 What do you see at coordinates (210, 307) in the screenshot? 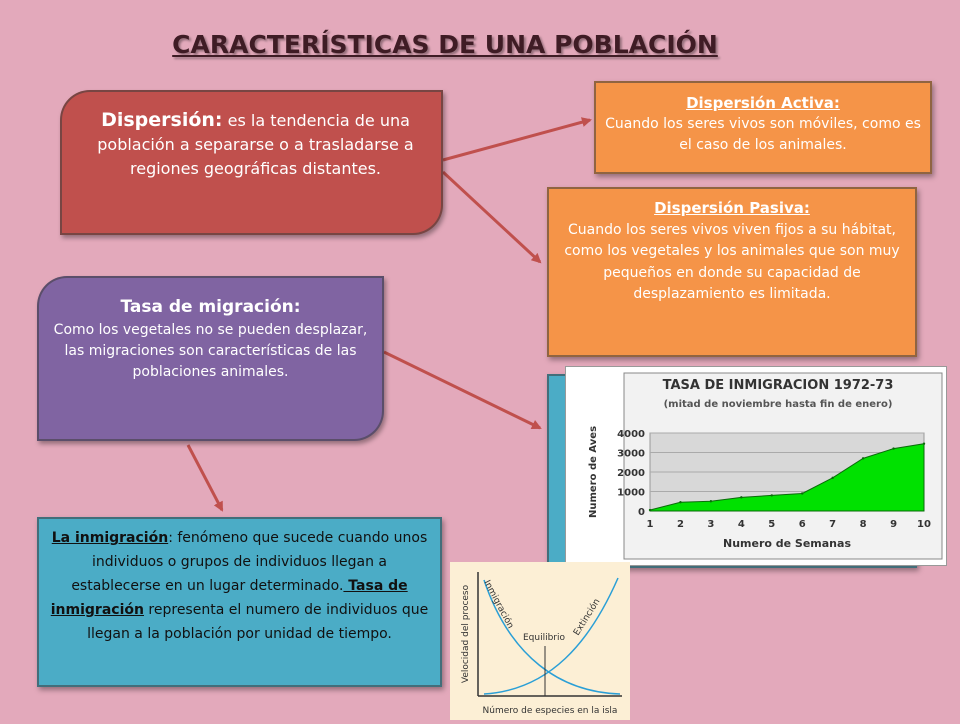
I see `migracion-heading: Tasa de migración:` at bounding box center [210, 307].